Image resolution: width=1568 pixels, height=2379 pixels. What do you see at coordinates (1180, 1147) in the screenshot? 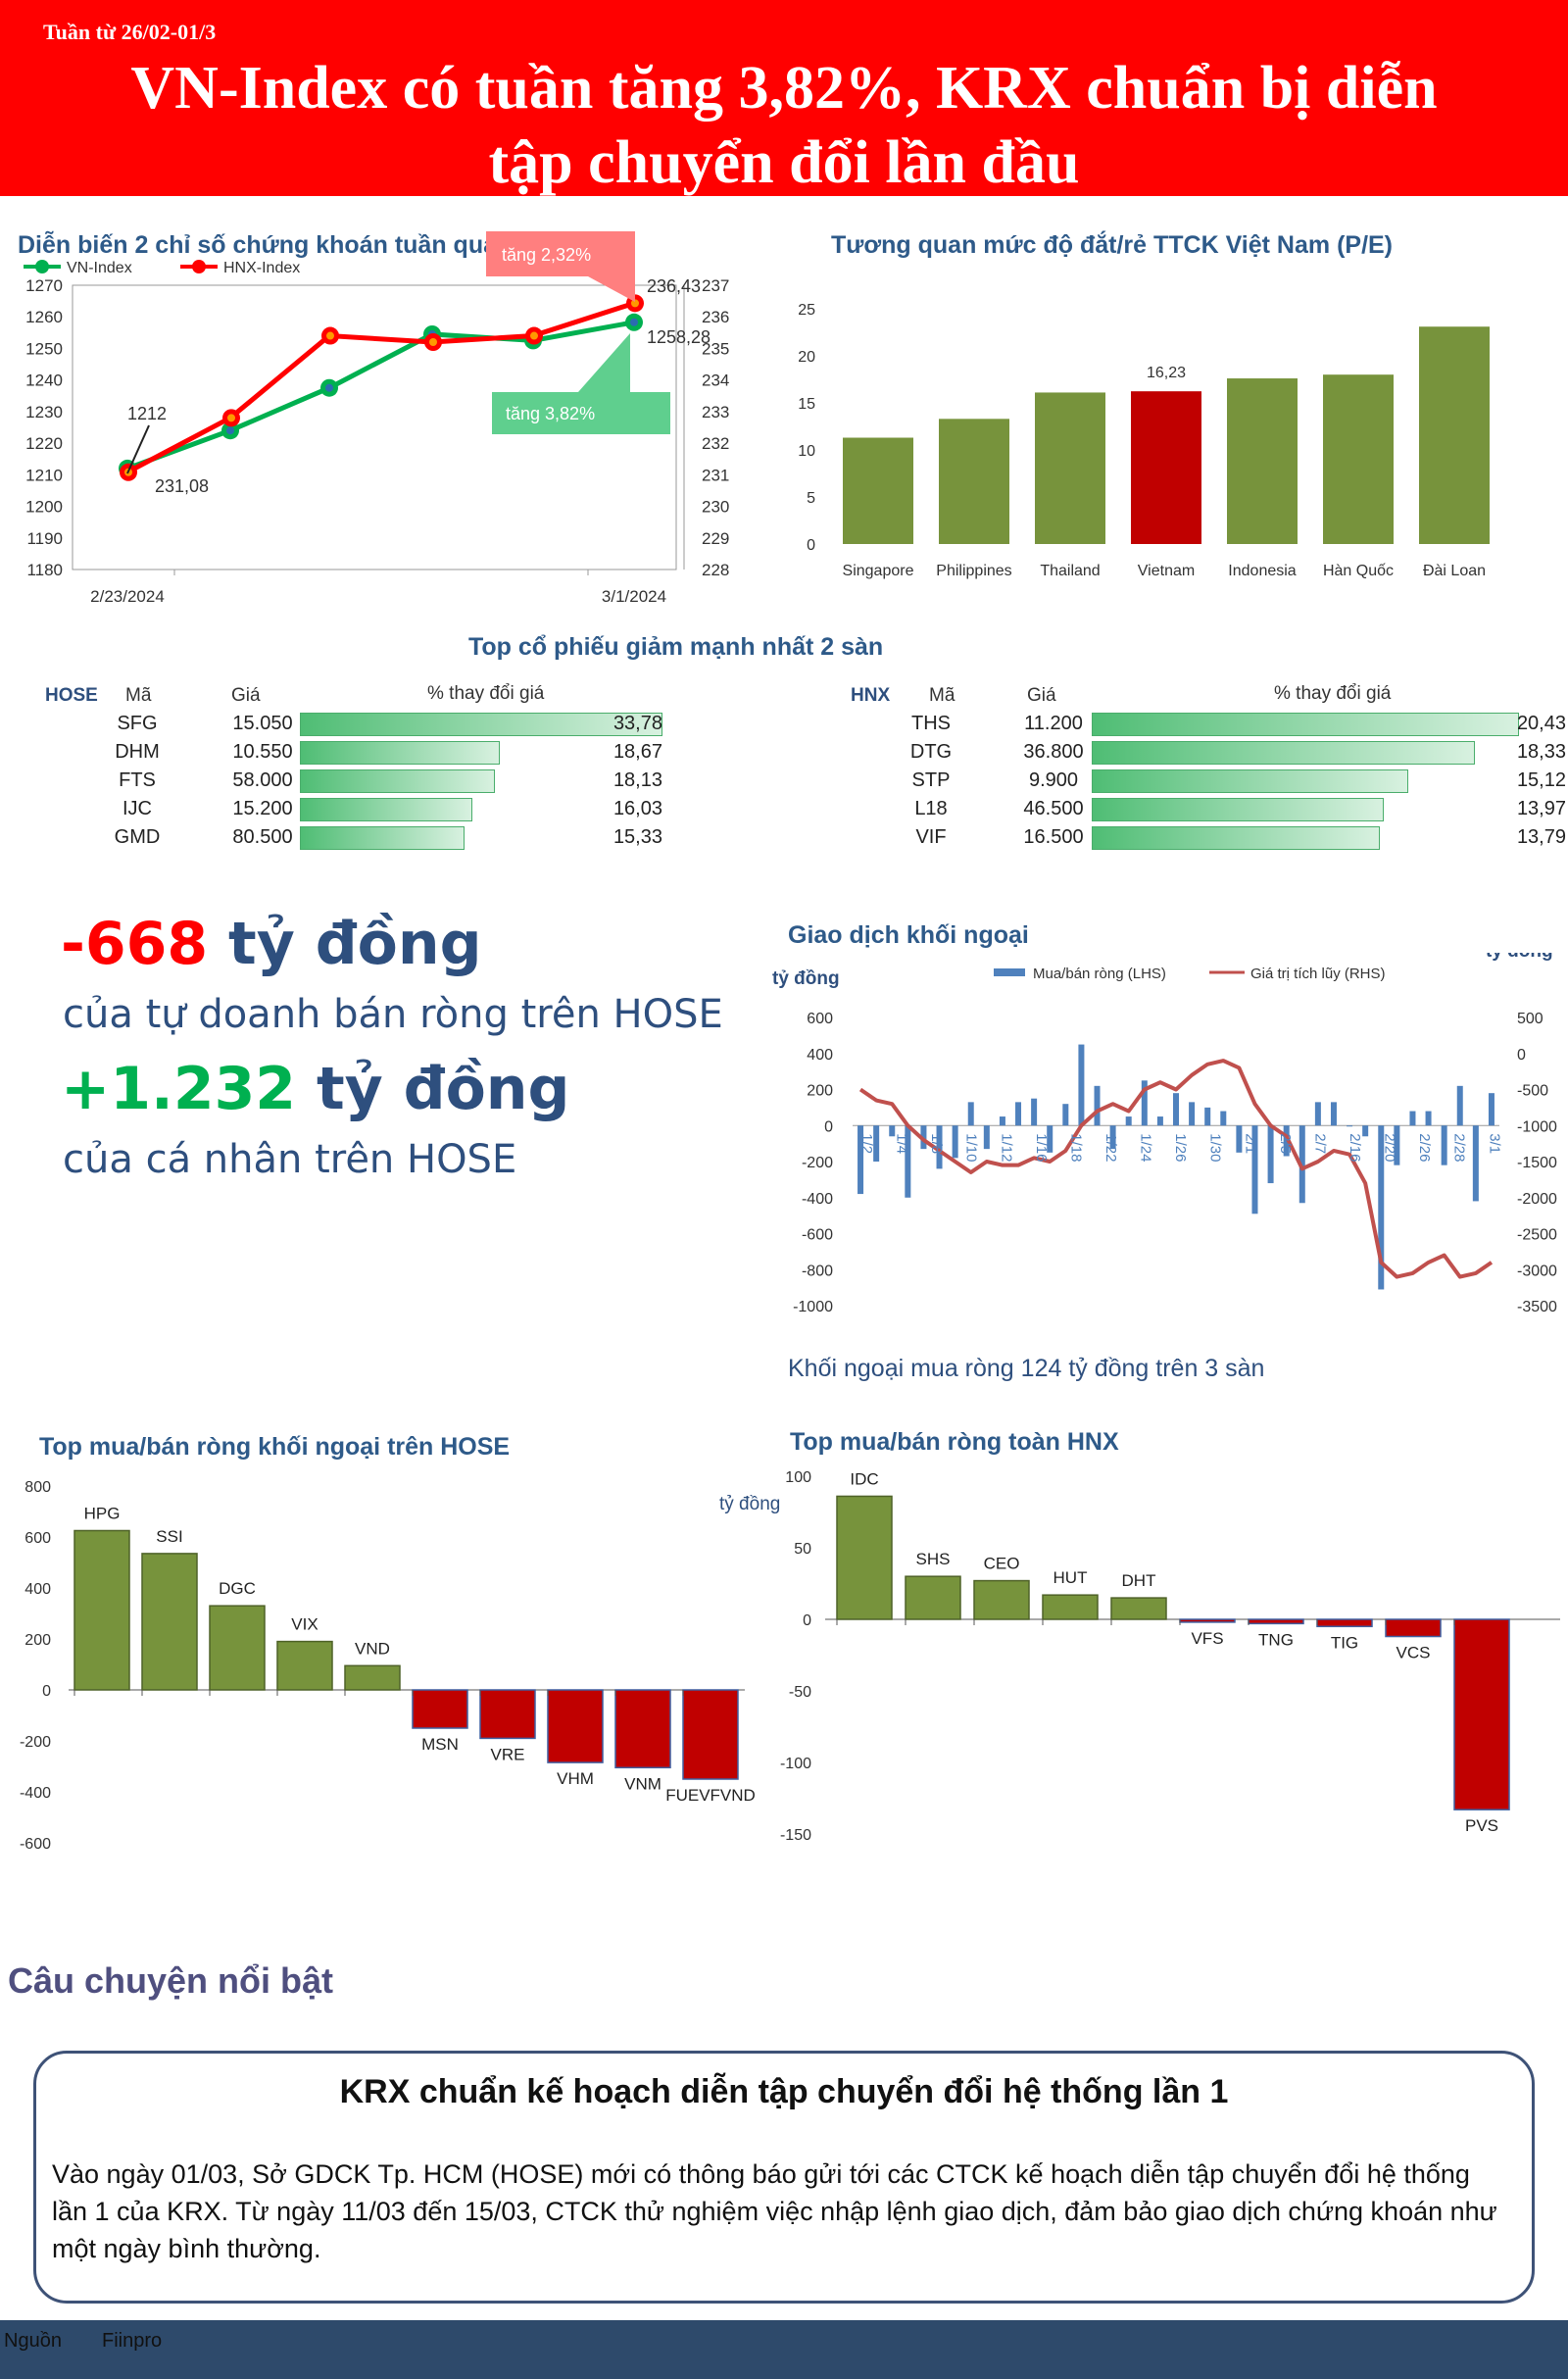
I see `foreign-x-label: 1/26` at bounding box center [1180, 1147].